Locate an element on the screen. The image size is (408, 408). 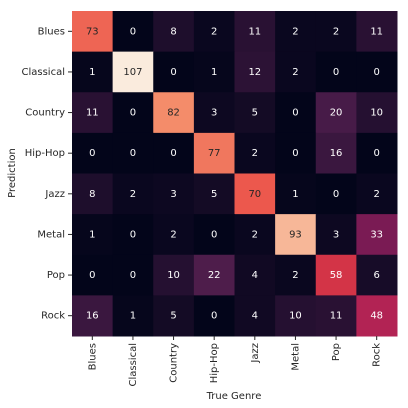
x-tick-label: Classical is located at coordinates (133, 365).